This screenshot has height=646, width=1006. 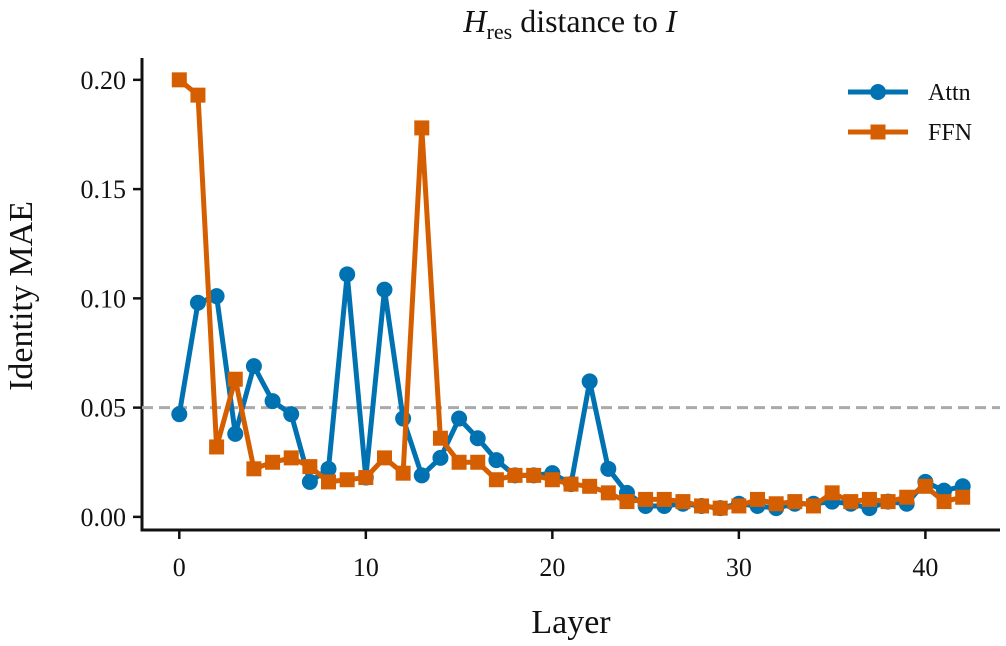 What do you see at coordinates (366, 567) in the screenshot?
I see `x-tick-label: 10` at bounding box center [366, 567].